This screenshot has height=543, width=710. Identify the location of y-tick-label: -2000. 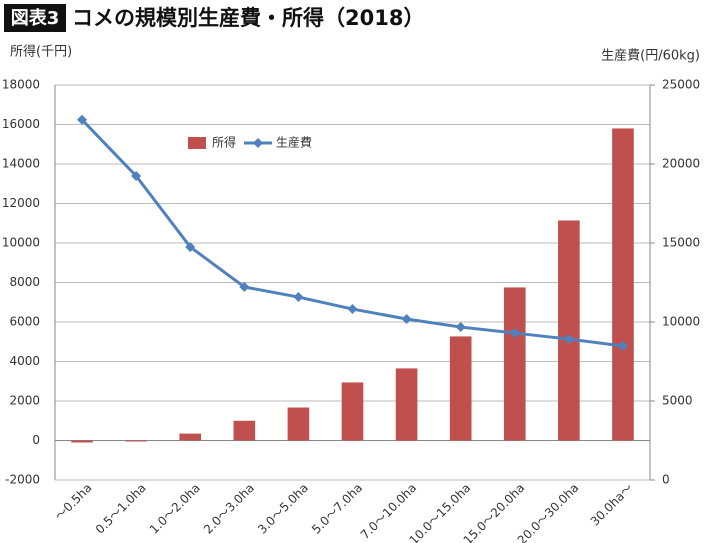
(22, 480).